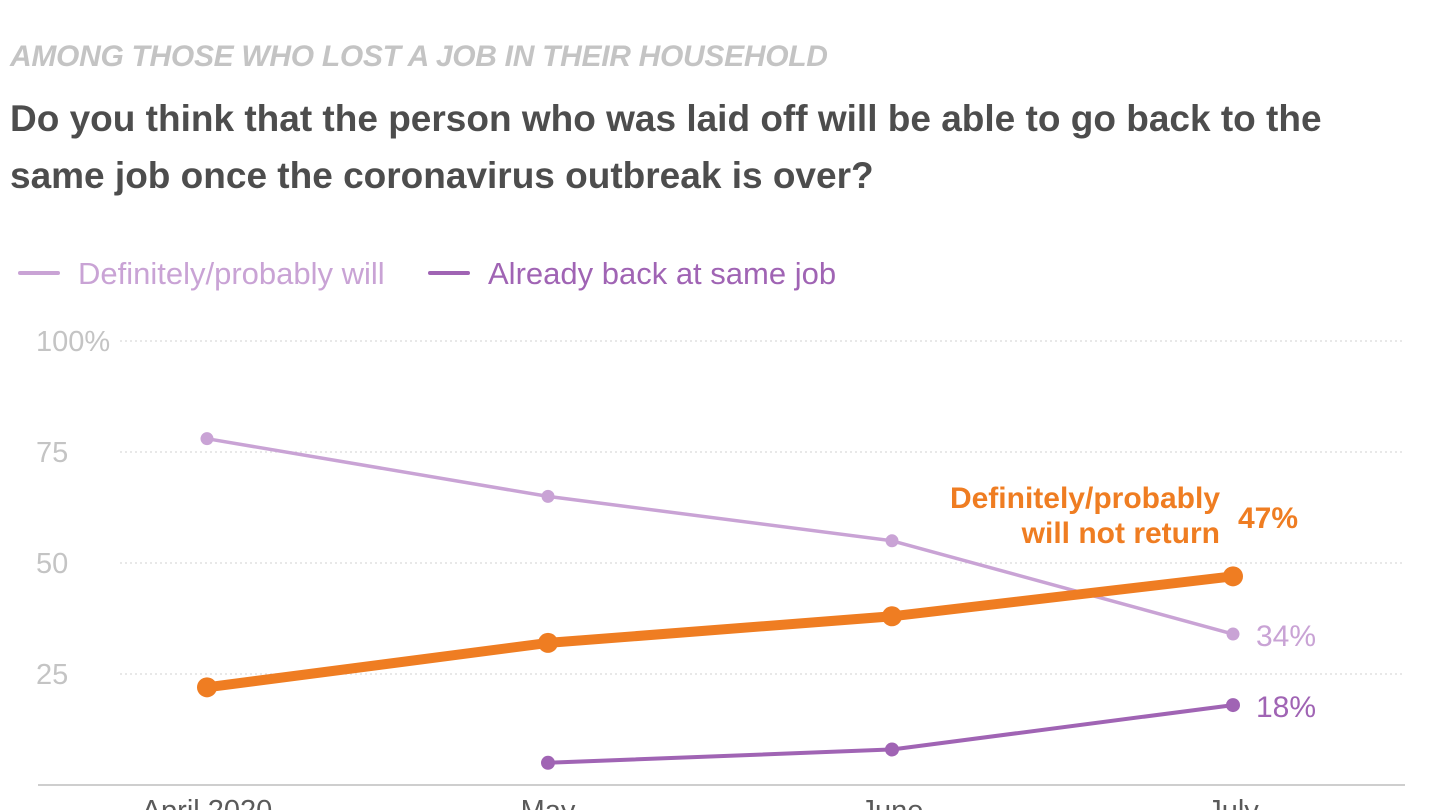 Image resolution: width=1440 pixels, height=810 pixels. What do you see at coordinates (52, 564) in the screenshot?
I see `y-tick-label-50: 50` at bounding box center [52, 564].